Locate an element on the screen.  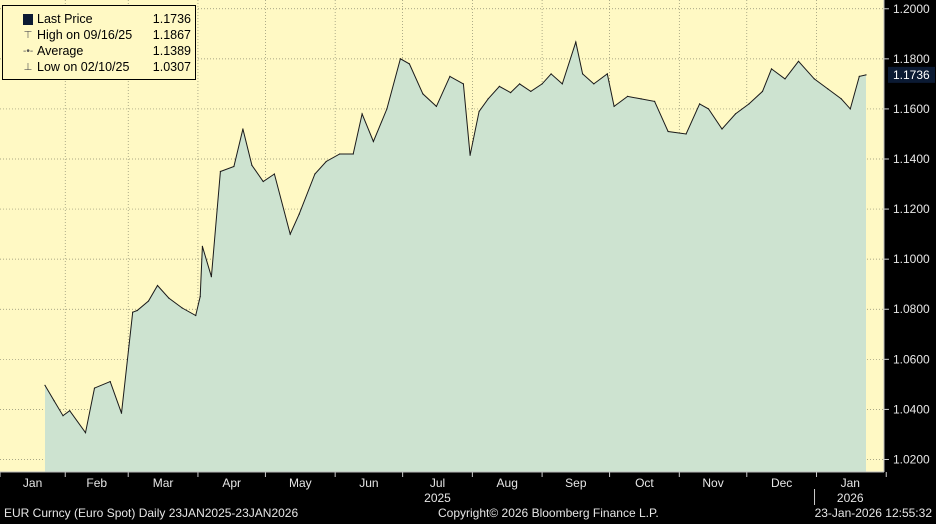
legend-average-label: Average is located at coordinates (60, 51).